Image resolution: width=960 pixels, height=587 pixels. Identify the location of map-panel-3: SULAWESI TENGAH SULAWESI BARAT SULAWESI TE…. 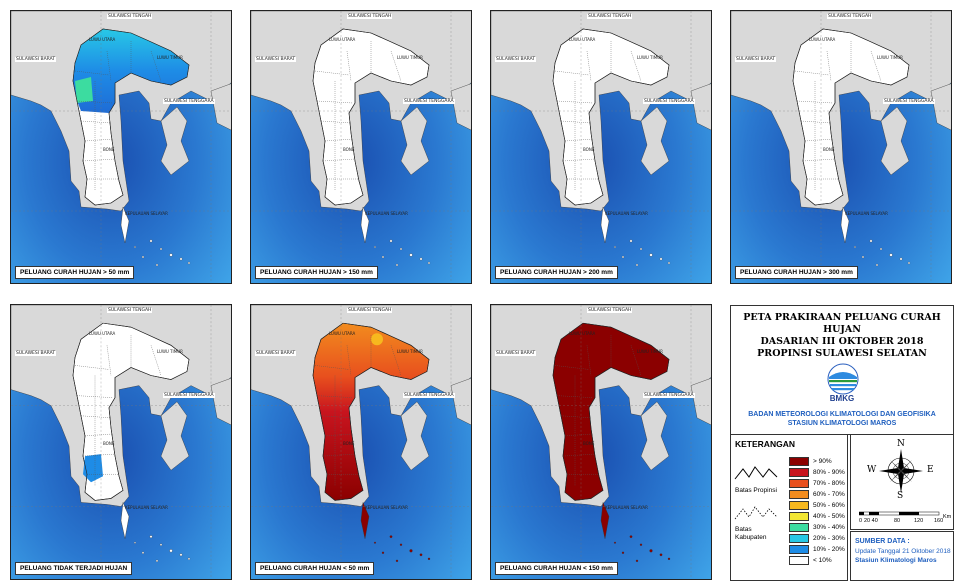
(601, 147).